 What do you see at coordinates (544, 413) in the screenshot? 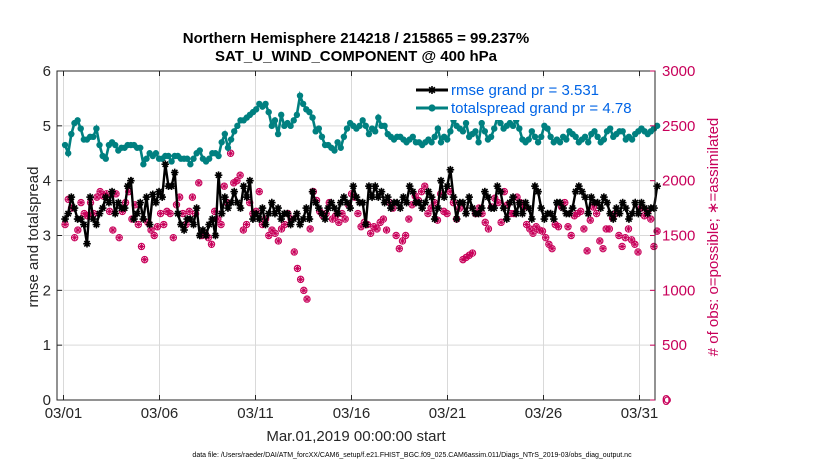
I see `x-tick-label: 03/26` at bounding box center [544, 413].